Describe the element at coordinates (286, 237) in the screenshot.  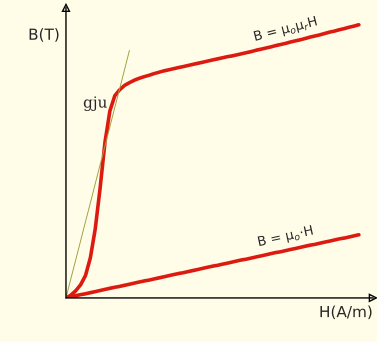
I see `text: B = μ$_{o}$·H` at that location.